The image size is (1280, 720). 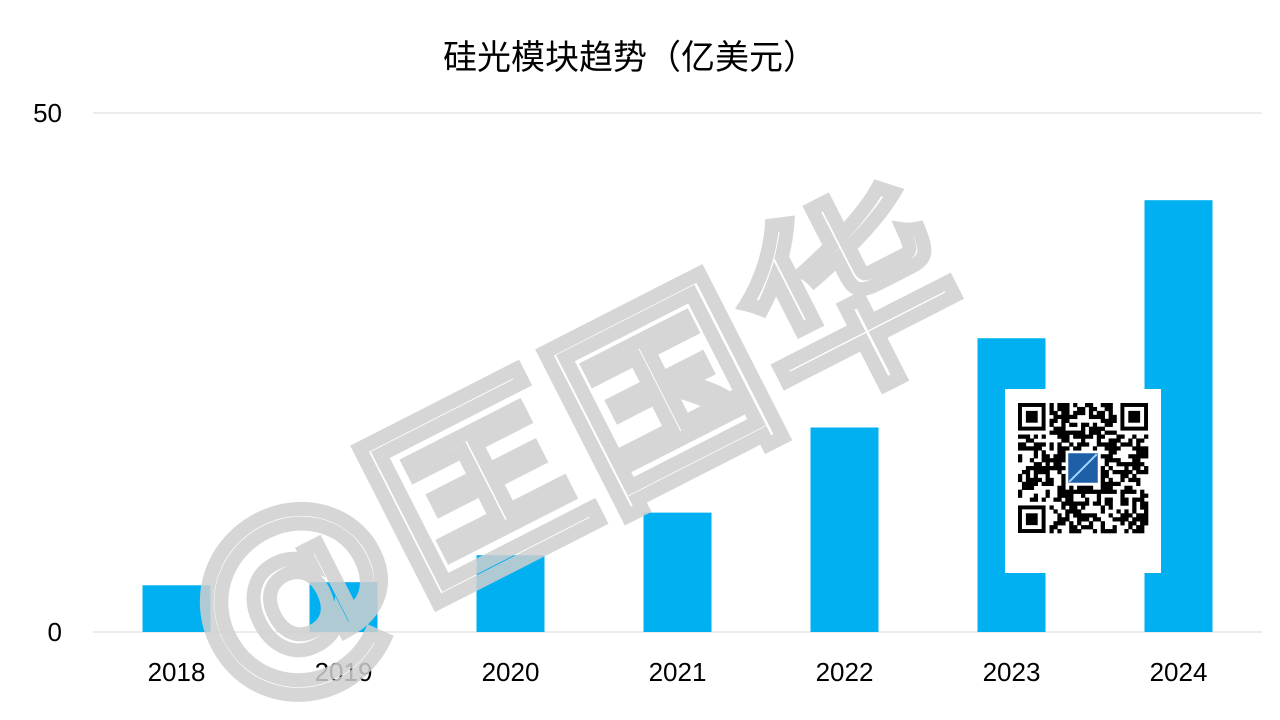 What do you see at coordinates (343, 607) in the screenshot?
I see `bar-2019` at bounding box center [343, 607].